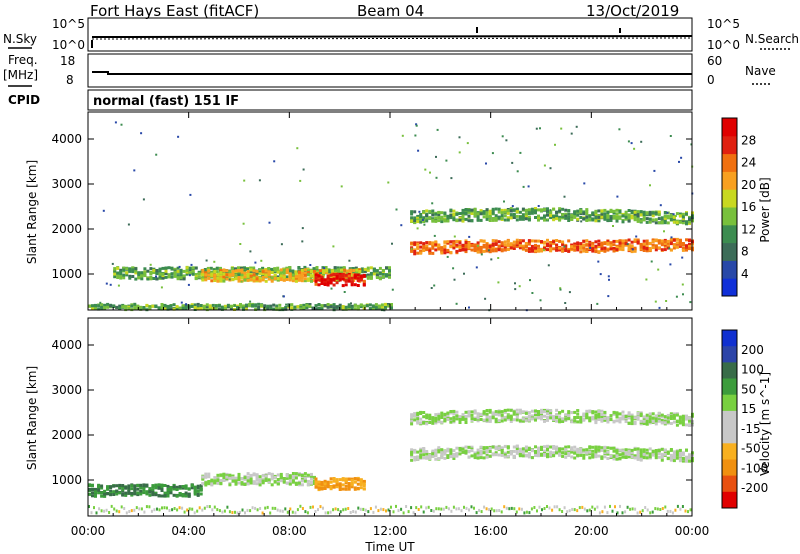  I want to click on colorbar-swatch, so click(729, 234).